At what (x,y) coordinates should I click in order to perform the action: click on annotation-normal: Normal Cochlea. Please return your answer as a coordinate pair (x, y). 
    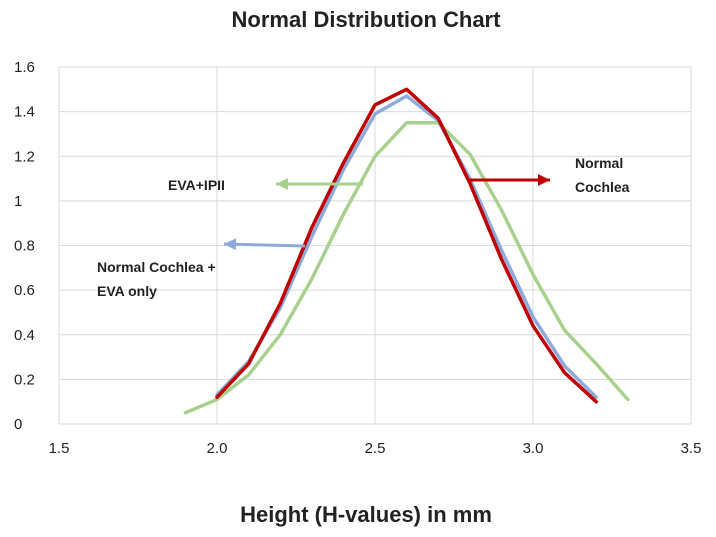
    Looking at the image, I should click on (550, 175).